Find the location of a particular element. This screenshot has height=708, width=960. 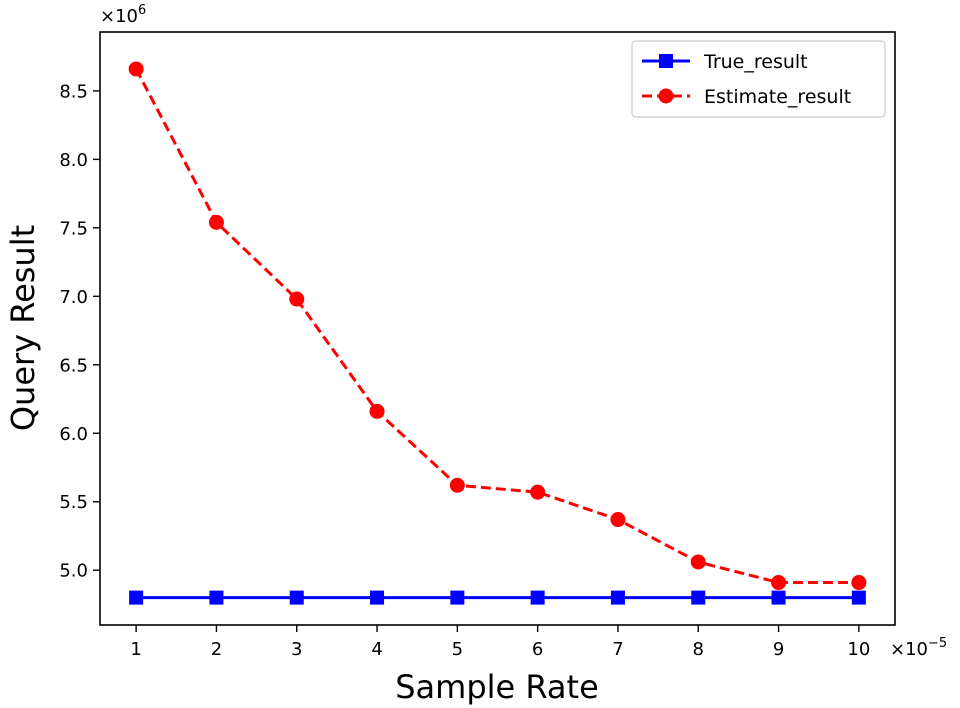

x-tick-label: 3 is located at coordinates (296, 649).